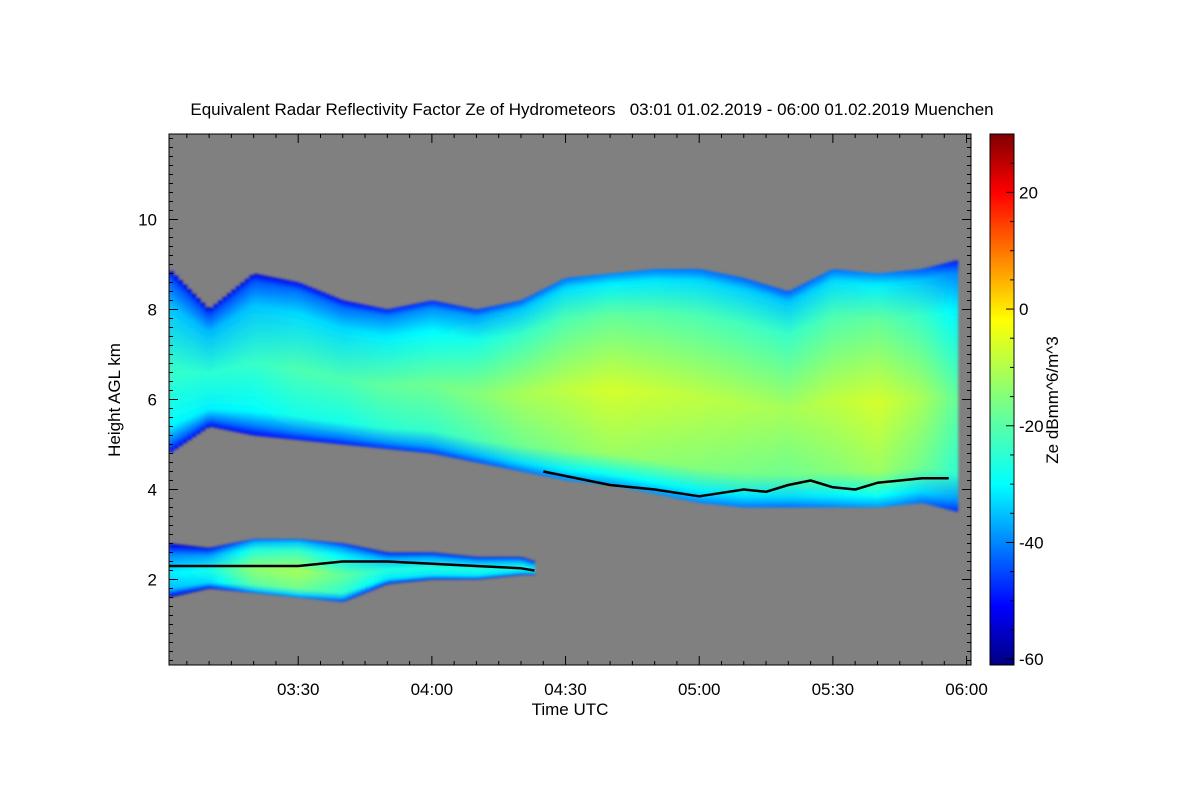 The width and height of the screenshot is (1200, 800). What do you see at coordinates (699, 689) in the screenshot?
I see `x-tick-label: 05:00` at bounding box center [699, 689].